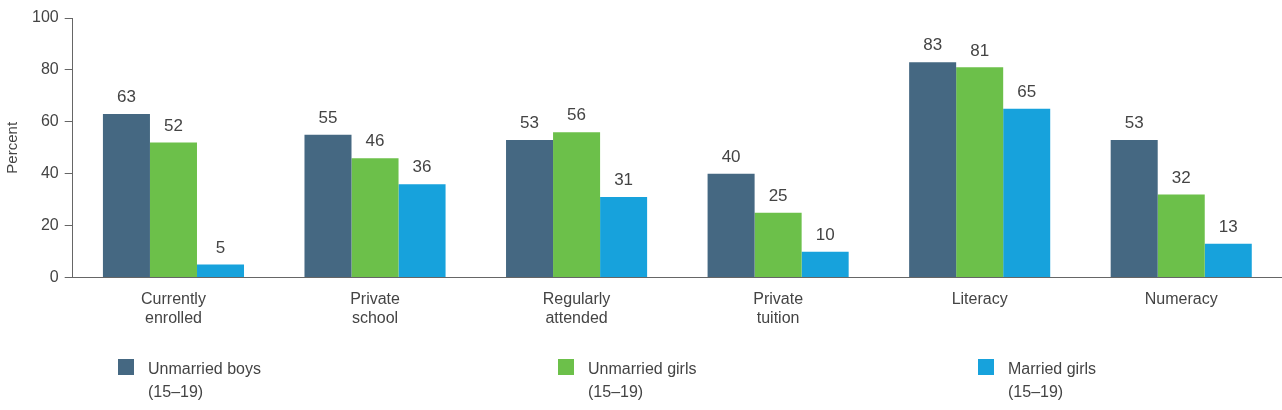 The height and width of the screenshot is (410, 1282). What do you see at coordinates (778, 307) in the screenshot?
I see `x-tick-label: Private tuition` at bounding box center [778, 307].